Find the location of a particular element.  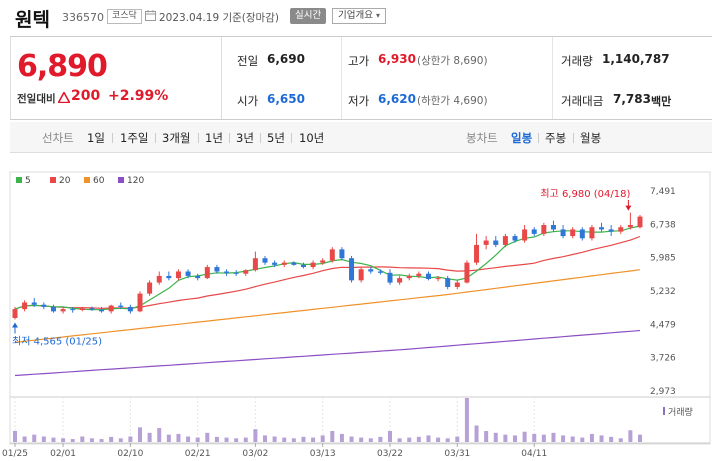

tab-monthly: 월봉 is located at coordinates (591, 138).